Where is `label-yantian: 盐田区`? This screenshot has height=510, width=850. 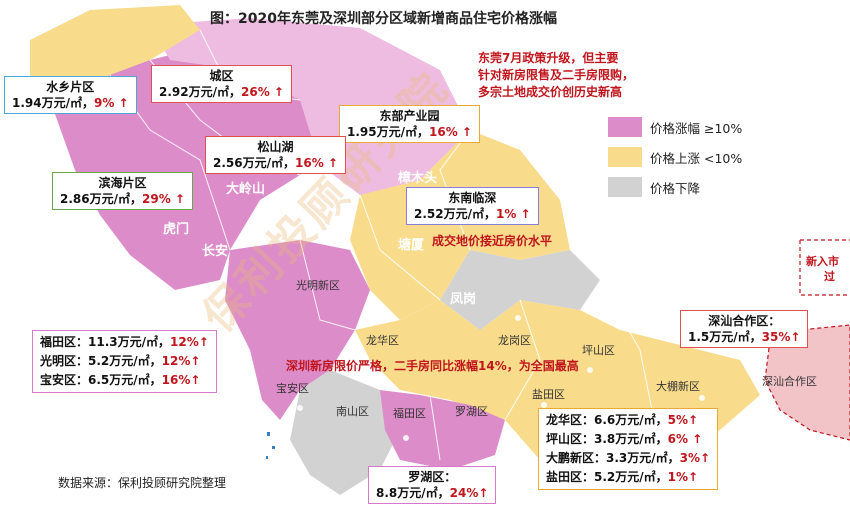
label-yantian: 盐田区 is located at coordinates (548, 394).